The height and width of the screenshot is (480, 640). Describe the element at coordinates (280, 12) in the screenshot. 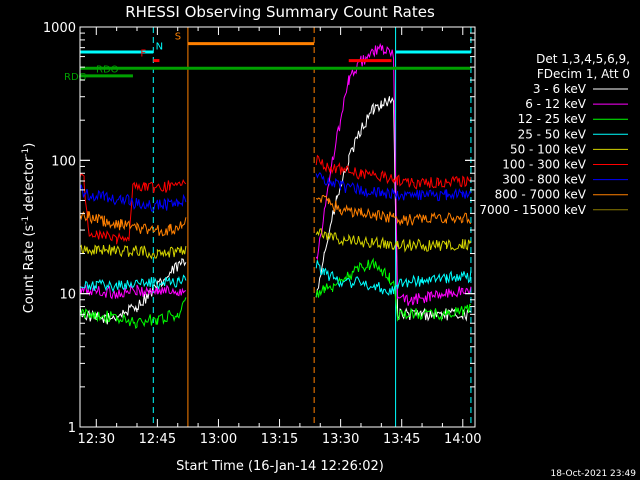

I see `chart-title: RHESSI Observing Summary Count Rates` at that location.